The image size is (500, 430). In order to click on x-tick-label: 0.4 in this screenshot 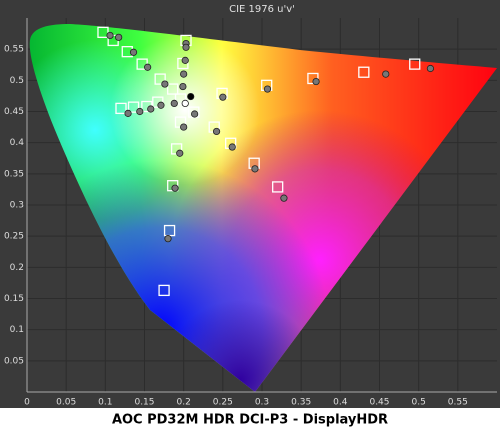, I will do `click(340, 403)`.